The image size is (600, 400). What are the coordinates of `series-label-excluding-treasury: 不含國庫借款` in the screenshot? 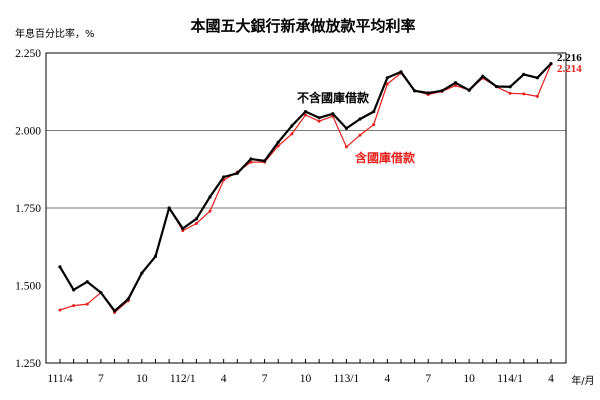 It's located at (333, 97).